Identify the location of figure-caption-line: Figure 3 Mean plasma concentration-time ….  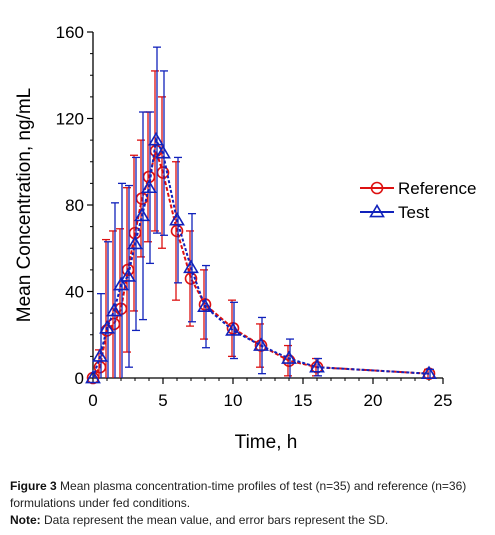
(249, 495).